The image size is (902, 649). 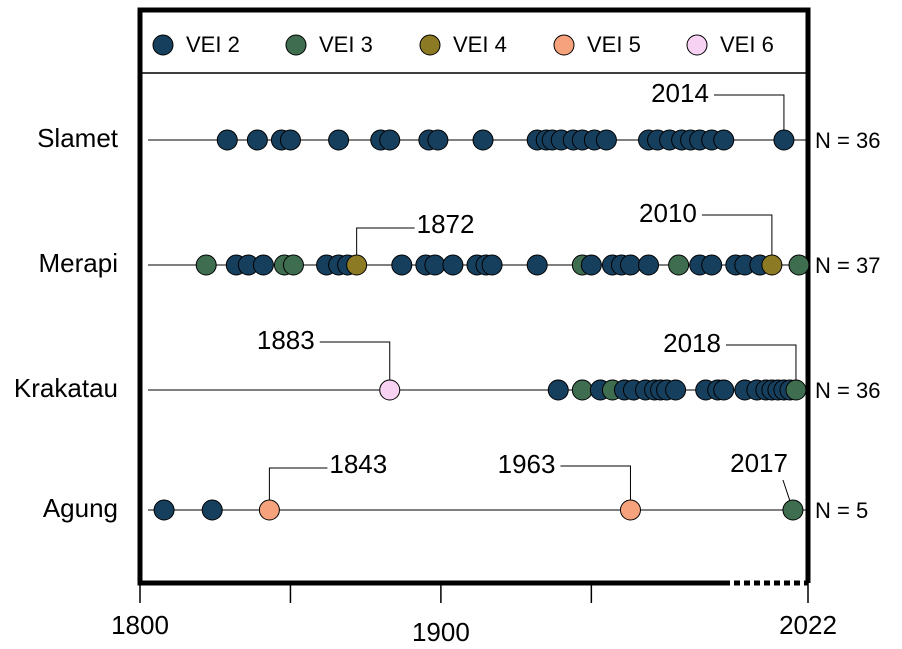 What do you see at coordinates (692, 343) in the screenshot?
I see `annotation-label: 2018` at bounding box center [692, 343].